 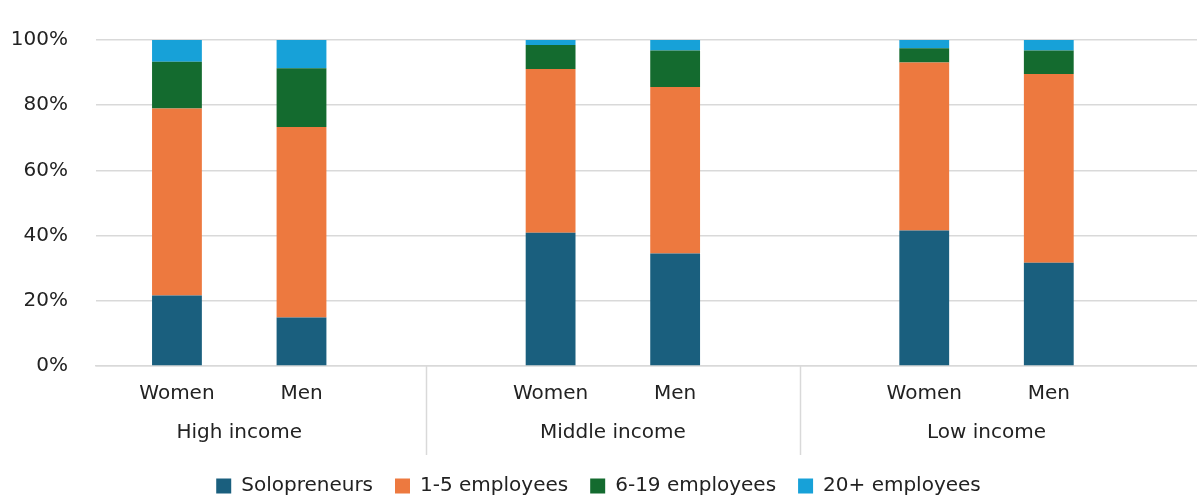 What do you see at coordinates (45, 299) in the screenshot?
I see `y-tick-label: 20%` at bounding box center [45, 299].